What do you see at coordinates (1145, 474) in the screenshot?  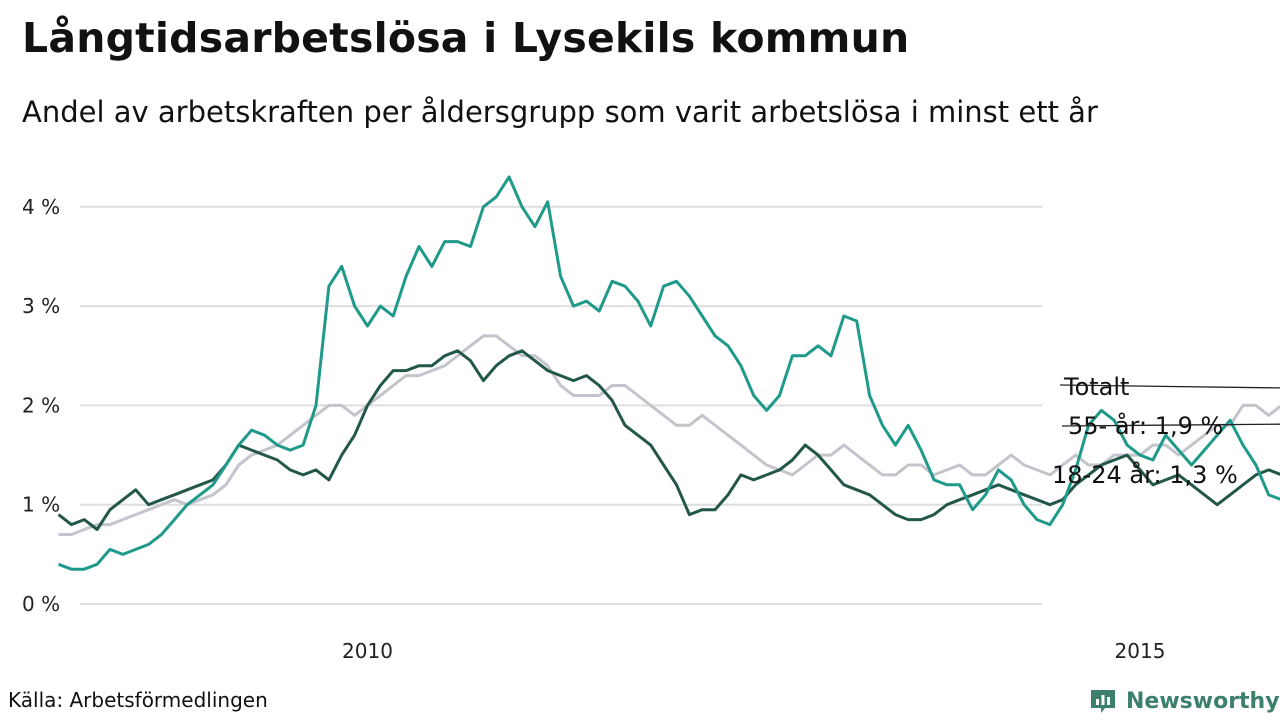 I see `series-end-label: 18-24 år: 1,3 %` at bounding box center [1145, 474].